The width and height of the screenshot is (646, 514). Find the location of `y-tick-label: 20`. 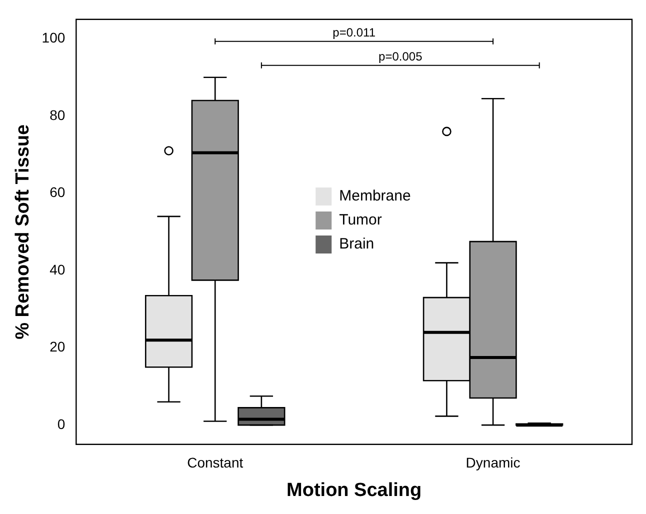

y-tick-label: 20 is located at coordinates (58, 346).